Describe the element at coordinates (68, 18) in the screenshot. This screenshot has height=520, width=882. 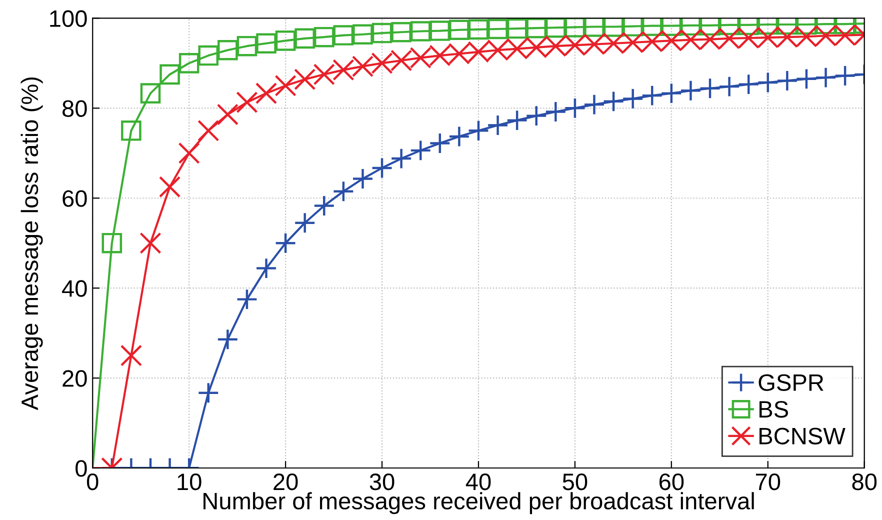
I see `y-tick-label: 100` at that location.